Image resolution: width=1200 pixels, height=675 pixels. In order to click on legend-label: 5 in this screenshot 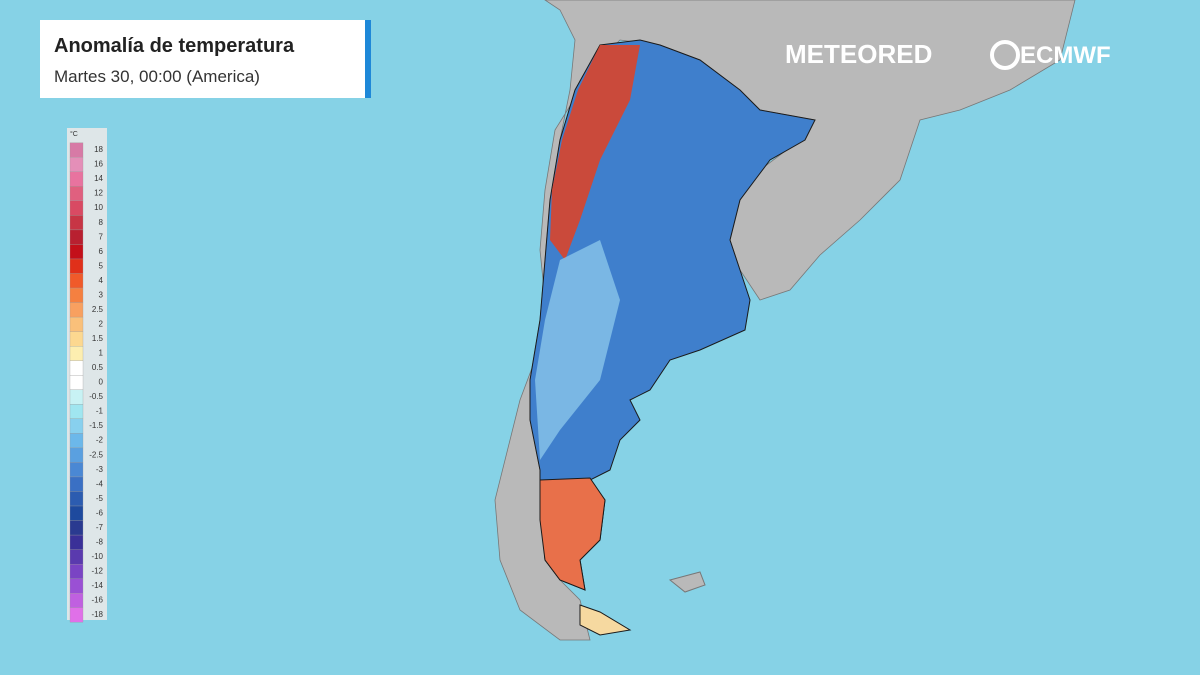, I will do `click(101, 265)`.